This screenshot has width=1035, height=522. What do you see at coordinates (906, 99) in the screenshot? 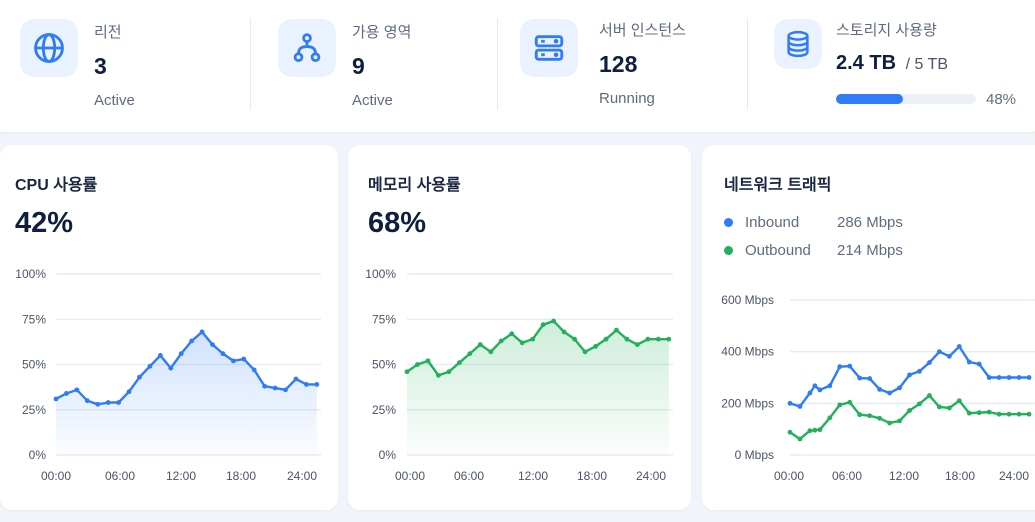
I see `storage-progress-bar` at bounding box center [906, 99].